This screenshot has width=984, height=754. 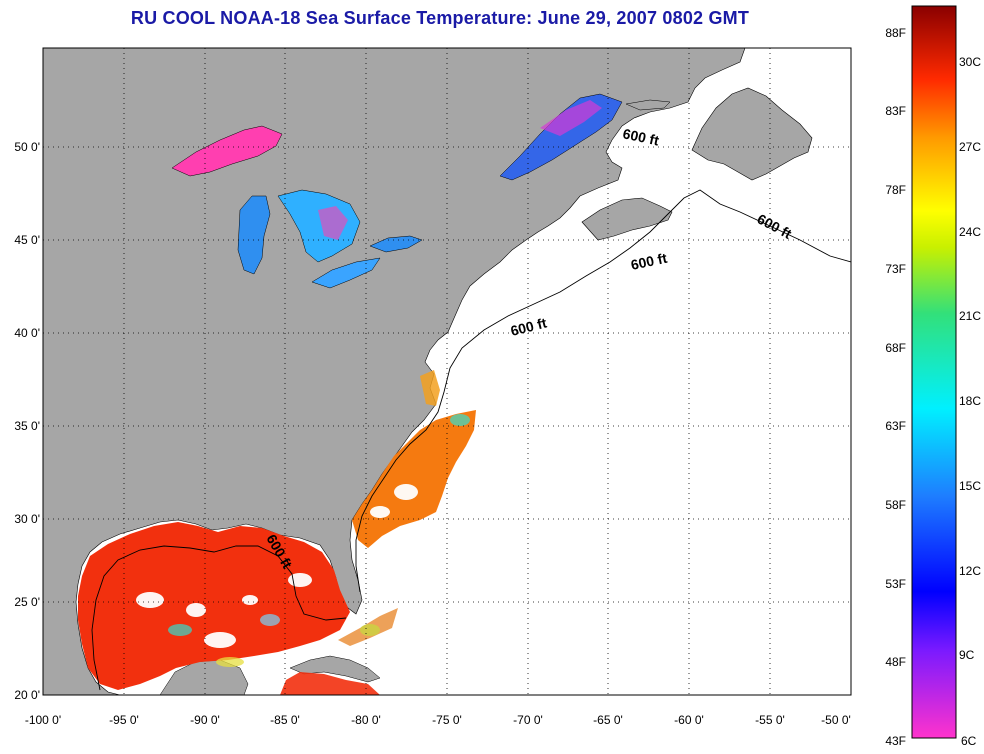 What do you see at coordinates (227, 151) in the screenshot?
I see `lake-superior` at bounding box center [227, 151].